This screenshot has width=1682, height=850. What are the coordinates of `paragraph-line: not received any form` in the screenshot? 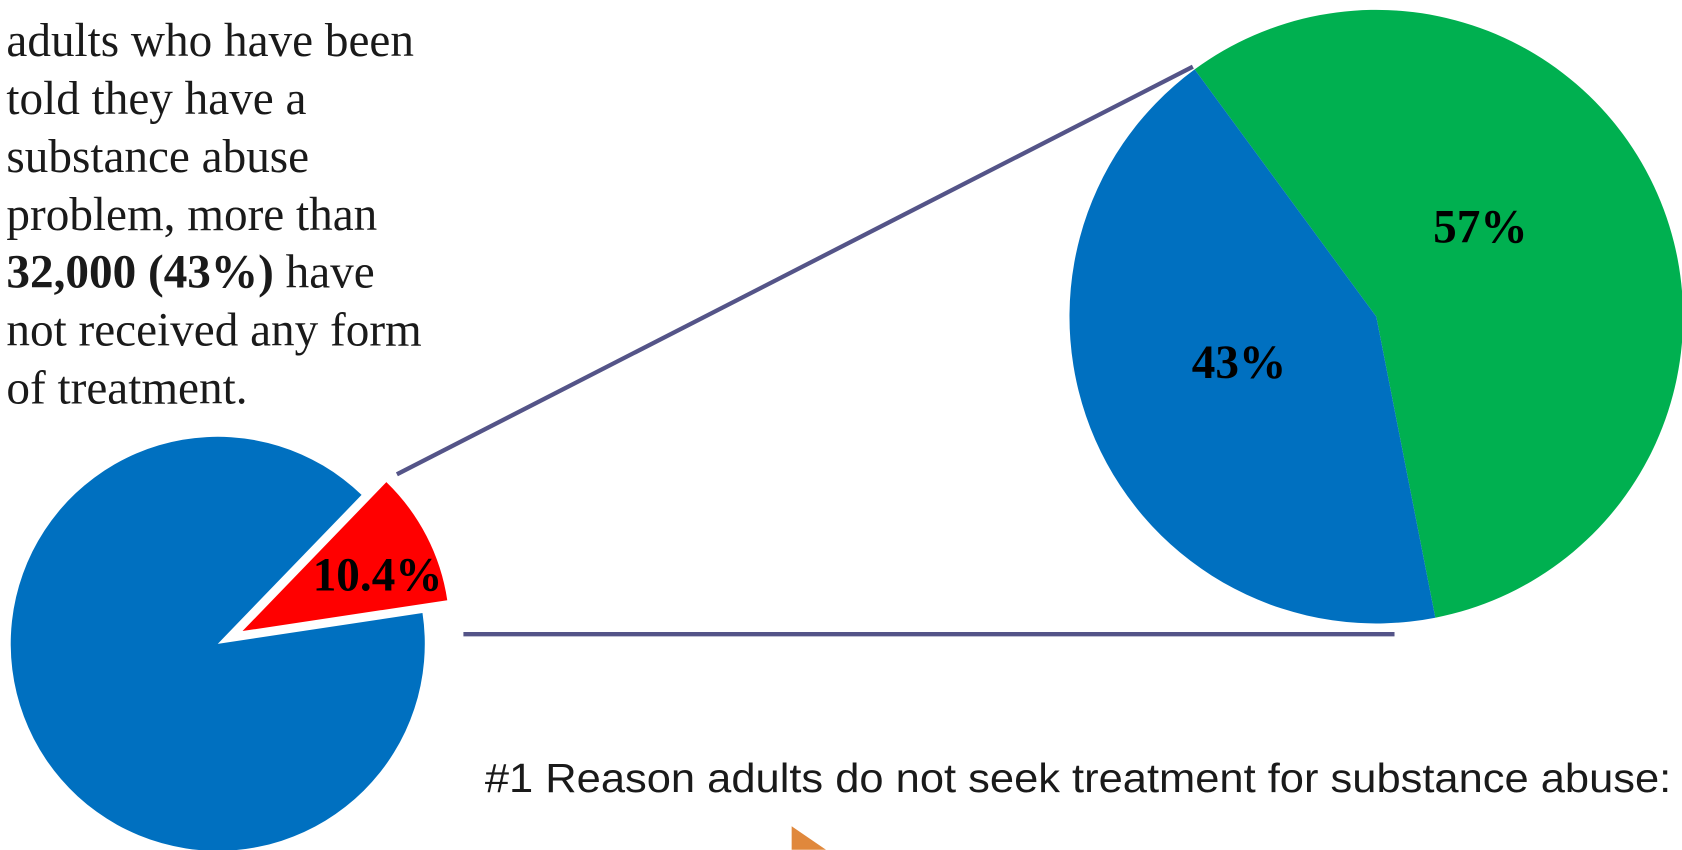 It's located at (213, 331).